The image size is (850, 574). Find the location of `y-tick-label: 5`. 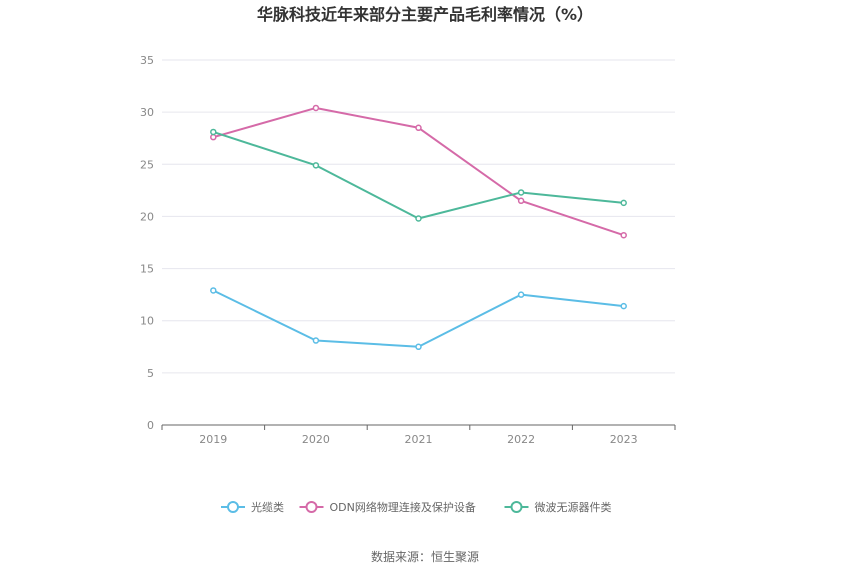

y-tick-label: 5 is located at coordinates (150, 373).